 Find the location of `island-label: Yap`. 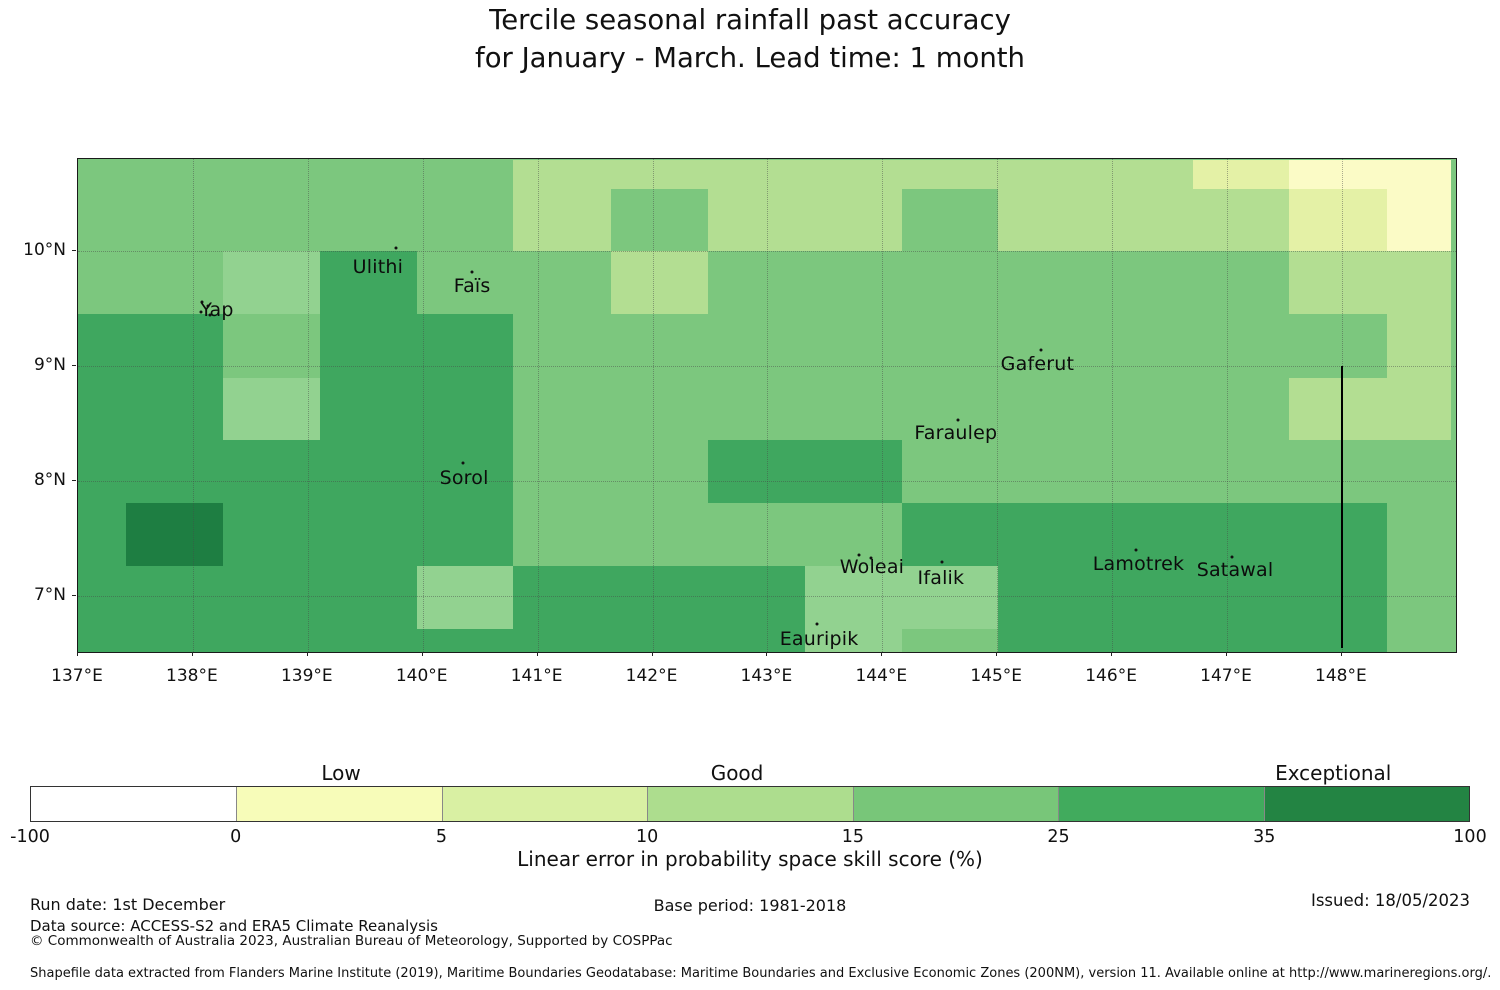

island-label: Yap is located at coordinates (217, 309).